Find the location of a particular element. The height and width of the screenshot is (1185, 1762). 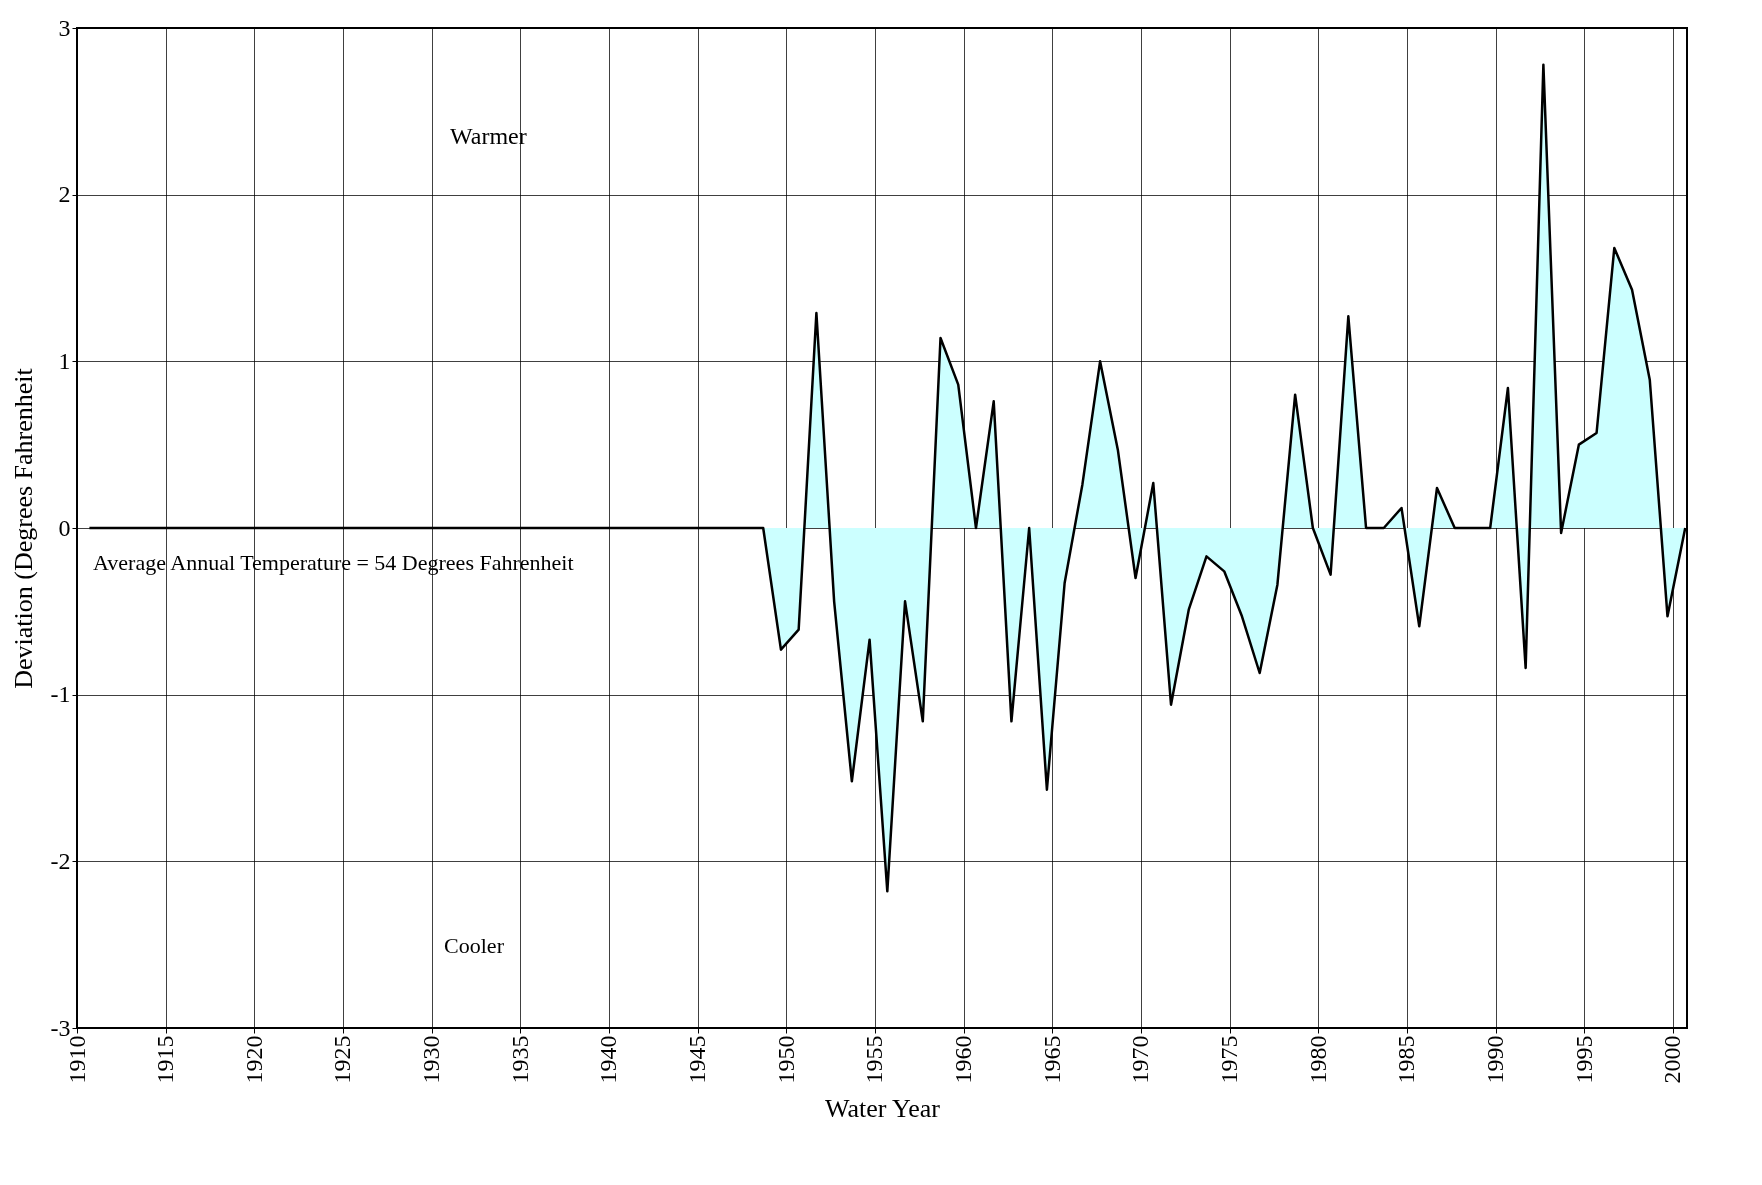

y-tick-label: 1 is located at coordinates (64, 360).